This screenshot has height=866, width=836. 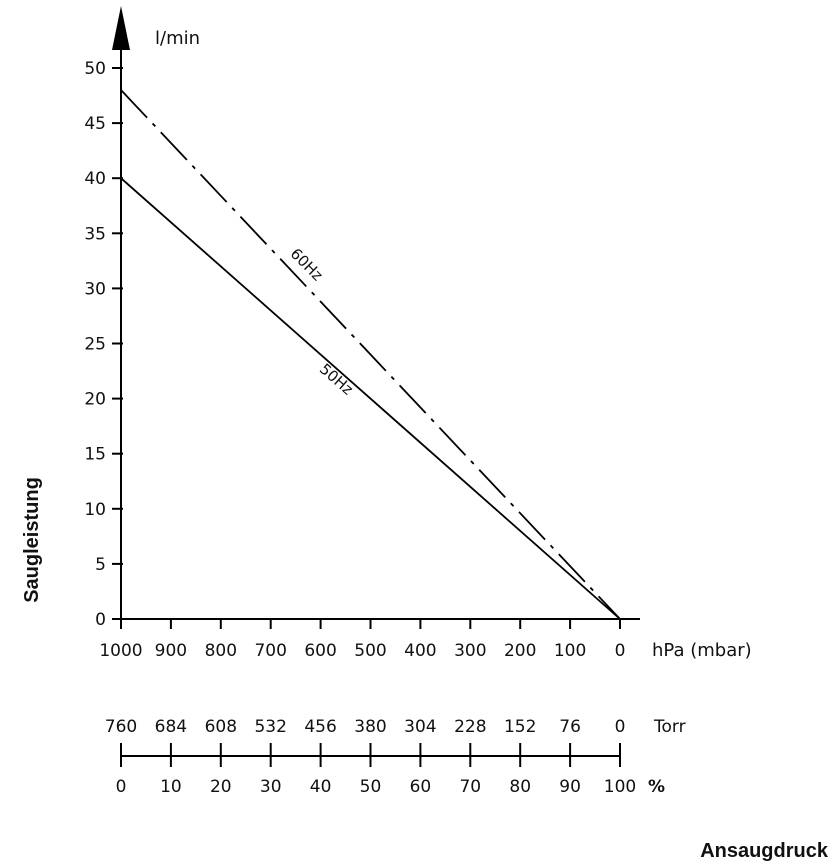 What do you see at coordinates (470, 787) in the screenshot?
I see `percent-tick-label: 70` at bounding box center [470, 787].